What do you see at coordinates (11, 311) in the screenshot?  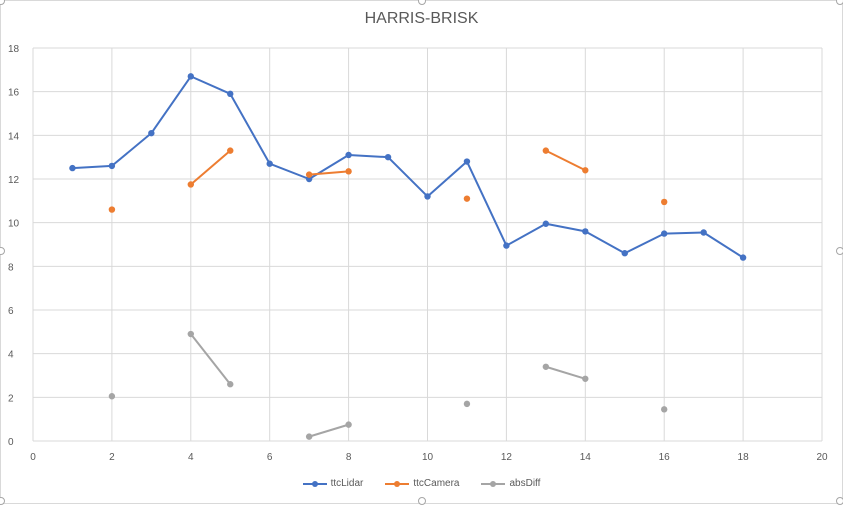 I see `y-tick-label: 6` at bounding box center [11, 311].